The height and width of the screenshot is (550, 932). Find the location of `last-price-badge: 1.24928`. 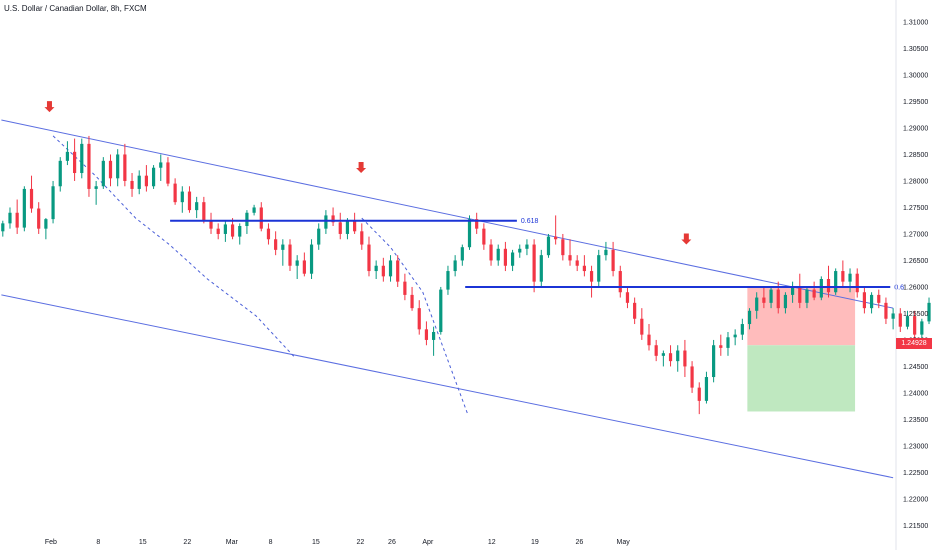

last-price-badge: 1.24928 is located at coordinates (914, 344).